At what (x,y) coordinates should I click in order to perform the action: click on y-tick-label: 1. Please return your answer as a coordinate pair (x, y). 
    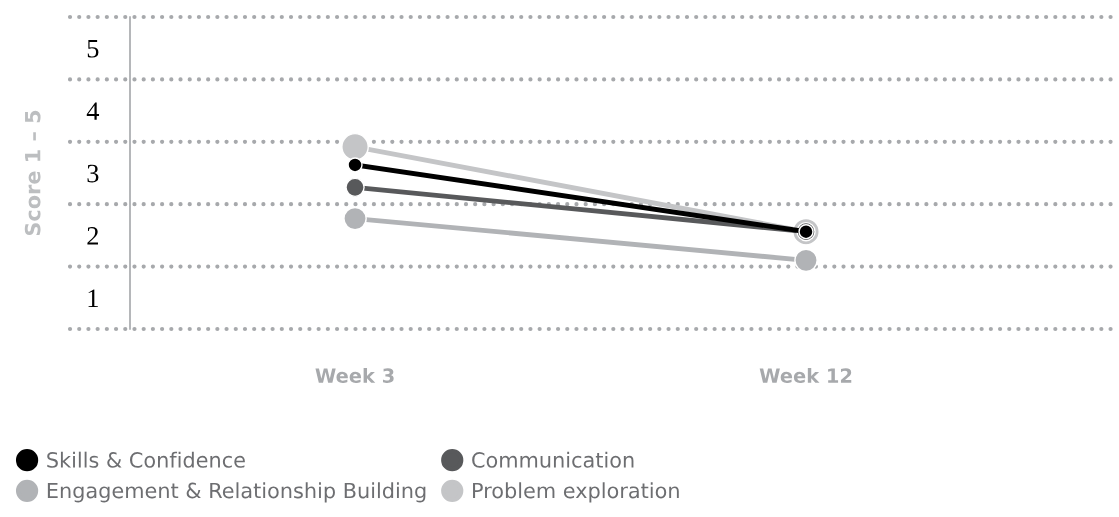
    Looking at the image, I should click on (93, 298).